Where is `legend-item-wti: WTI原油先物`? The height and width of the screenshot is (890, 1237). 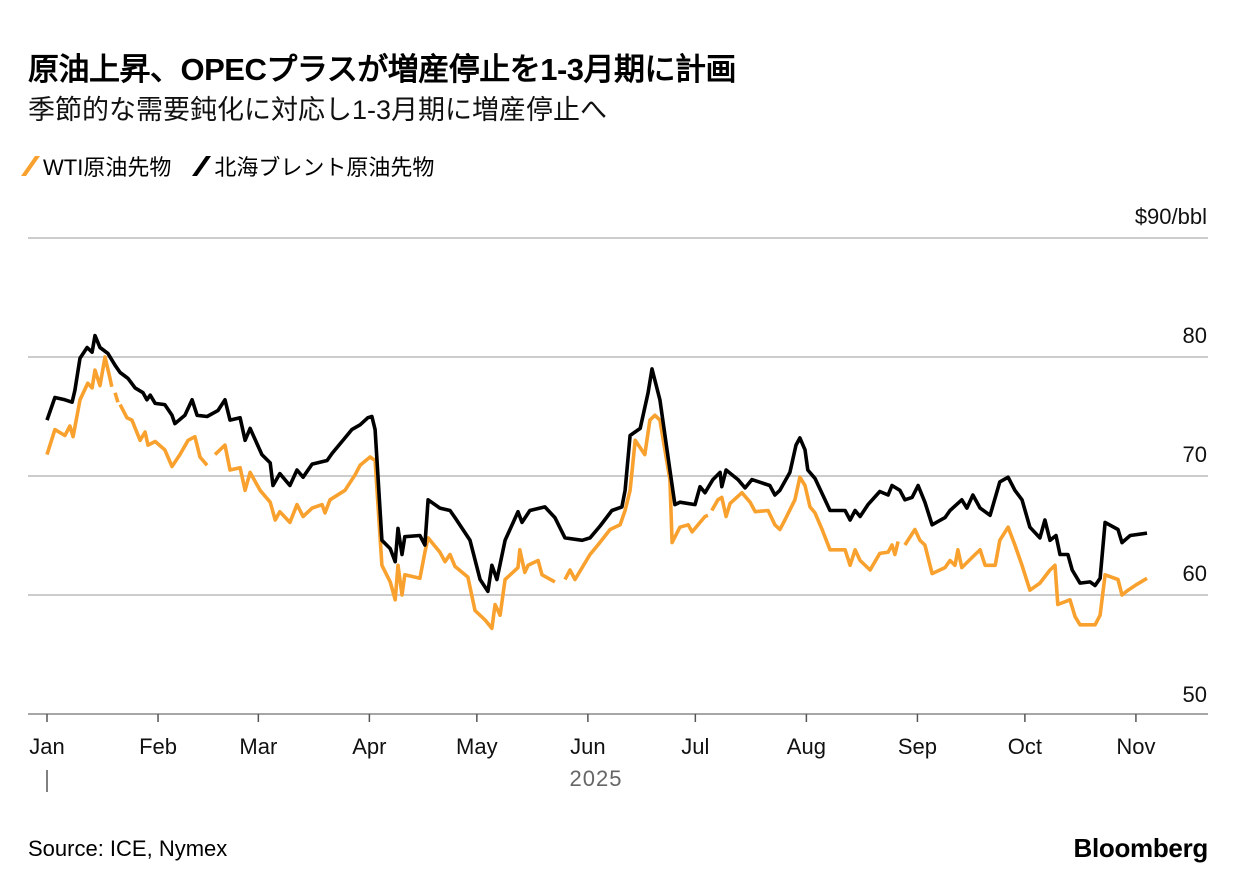
legend-item-wti: WTI原油先物 is located at coordinates (96, 166).